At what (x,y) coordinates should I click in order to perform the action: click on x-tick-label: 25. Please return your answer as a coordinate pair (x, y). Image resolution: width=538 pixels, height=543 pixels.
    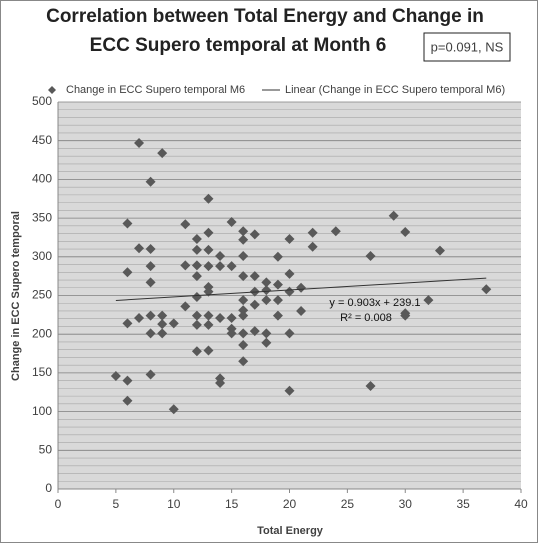
    Looking at the image, I should click on (348, 504).